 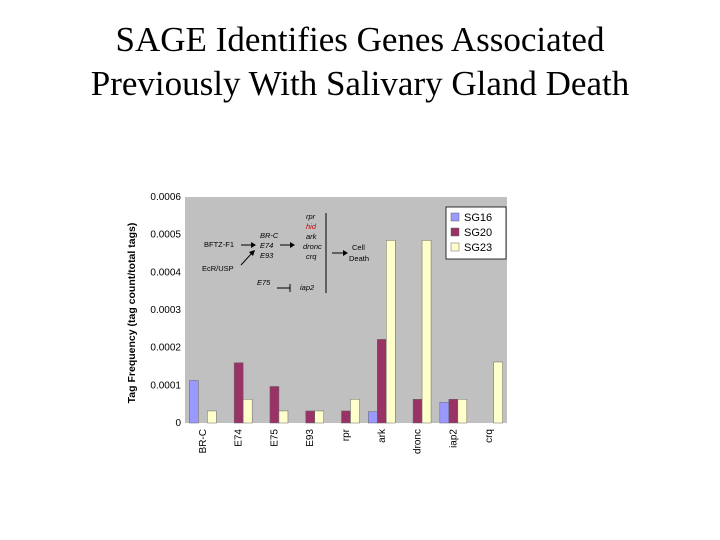 What do you see at coordinates (194, 402) in the screenshot?
I see `bar-sg16-br-c` at bounding box center [194, 402].